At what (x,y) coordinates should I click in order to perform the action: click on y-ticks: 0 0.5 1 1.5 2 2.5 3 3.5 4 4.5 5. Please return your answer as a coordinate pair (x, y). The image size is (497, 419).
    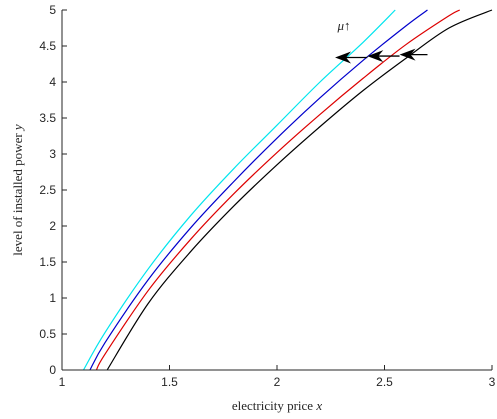
    Looking at the image, I should click on (53, 190).